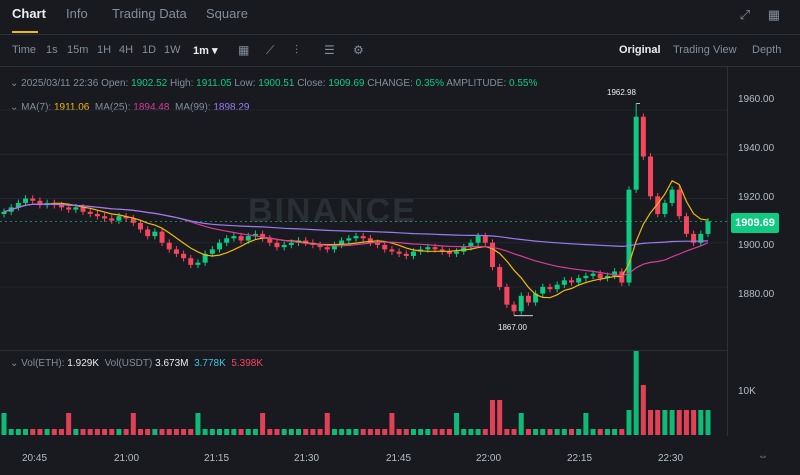  I want to click on ma25-label: MA(25):, so click(112, 107).